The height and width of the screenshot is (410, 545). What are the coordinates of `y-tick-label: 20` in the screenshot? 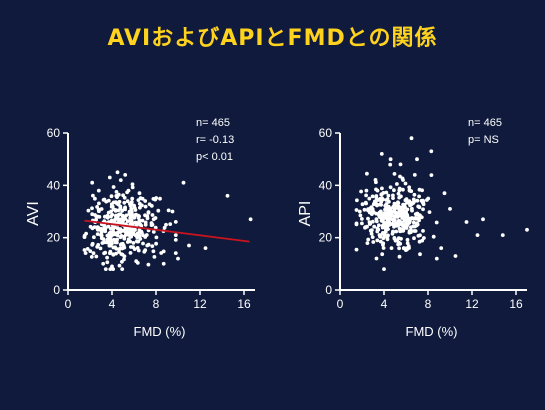 It's located at (54, 238).